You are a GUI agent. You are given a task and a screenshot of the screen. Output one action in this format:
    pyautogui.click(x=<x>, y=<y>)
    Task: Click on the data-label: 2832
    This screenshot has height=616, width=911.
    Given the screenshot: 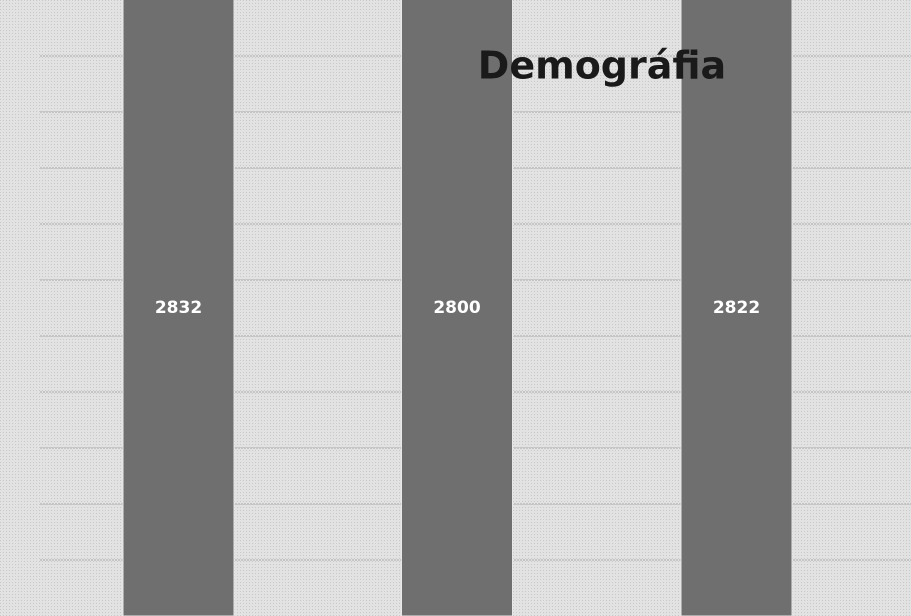 What is the action you would take?
    pyautogui.click(x=178, y=308)
    